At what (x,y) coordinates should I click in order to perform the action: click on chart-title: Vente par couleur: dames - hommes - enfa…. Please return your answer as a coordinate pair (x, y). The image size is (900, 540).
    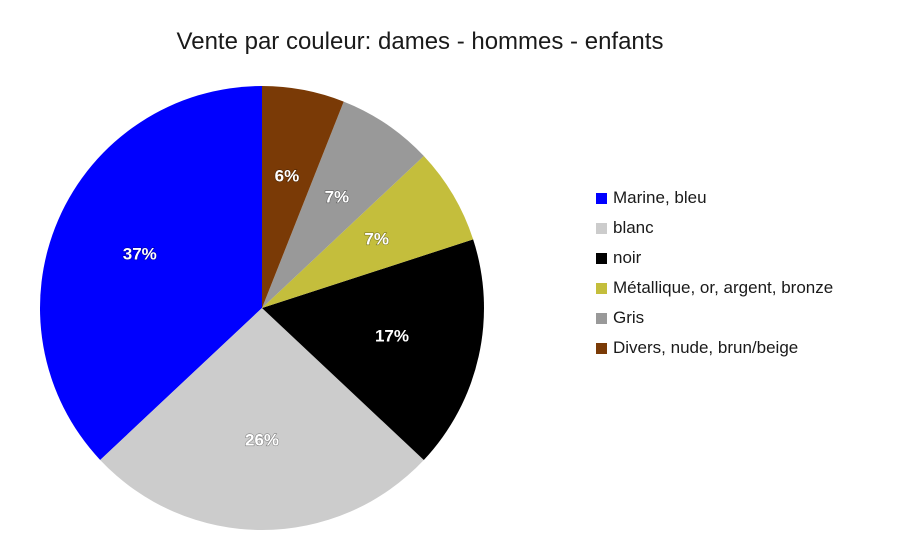
    Looking at the image, I should click on (420, 41).